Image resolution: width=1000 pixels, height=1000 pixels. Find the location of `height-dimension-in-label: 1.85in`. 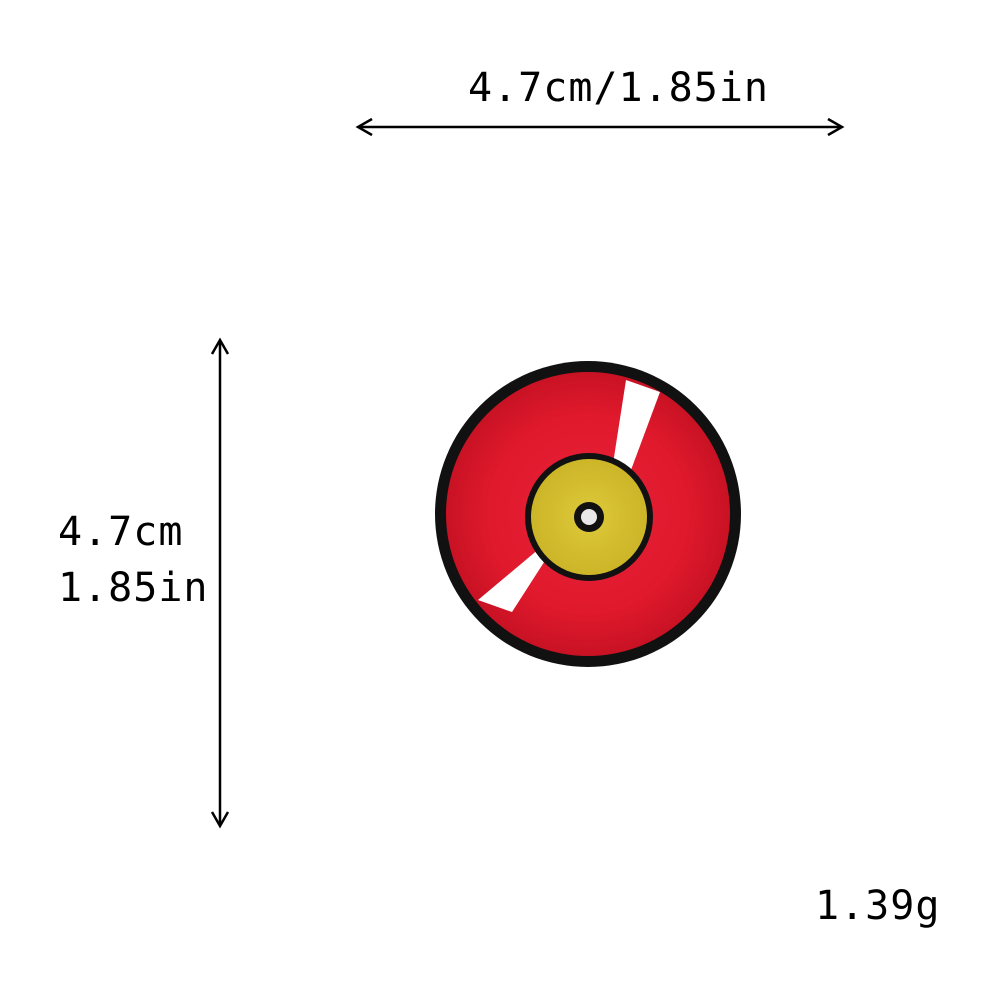

height-dimension-in-label: 1.85in is located at coordinates (133, 588).